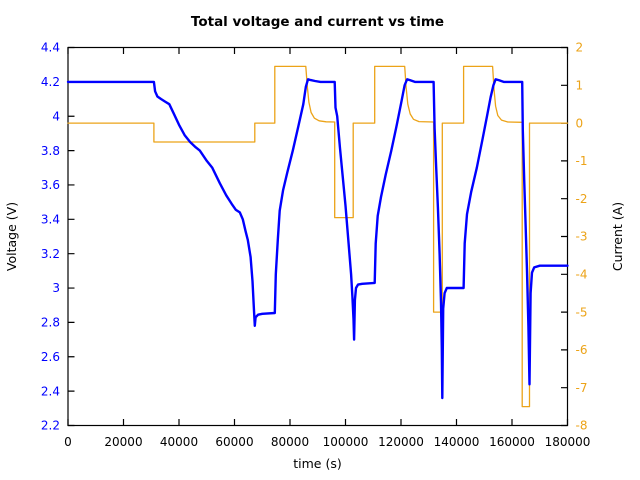  Describe the element at coordinates (580, 123) in the screenshot. I see `y2-tick-label: 0` at that location.